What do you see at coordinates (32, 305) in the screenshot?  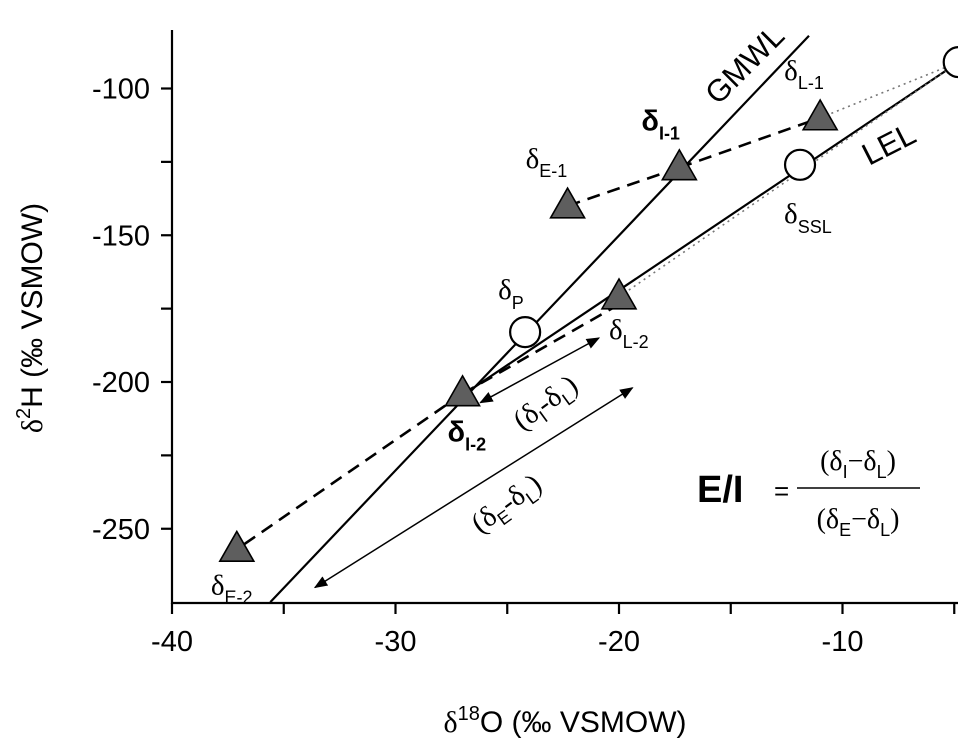 I see `y-title-main: H (‰ VSMOW)` at bounding box center [32, 305].